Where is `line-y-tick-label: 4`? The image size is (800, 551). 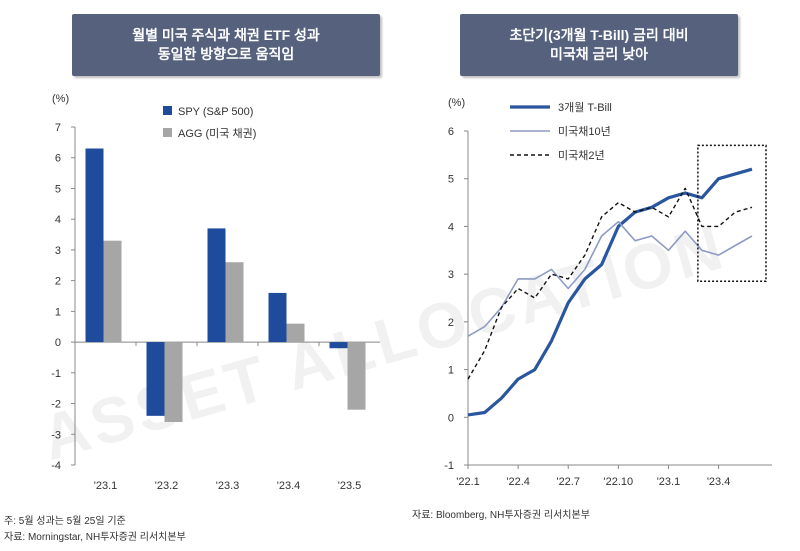
line-y-tick-label: 4 is located at coordinates (451, 227).